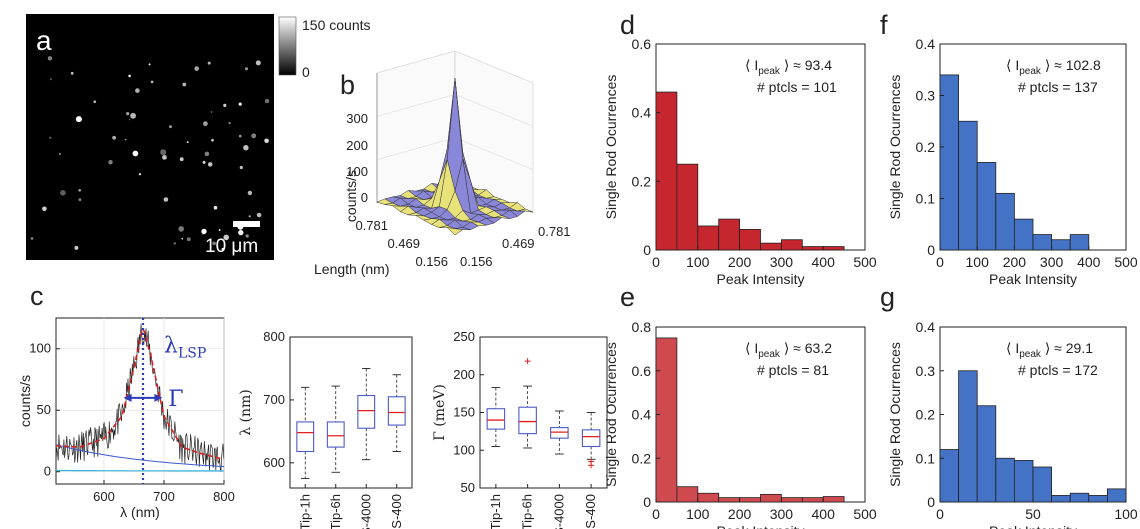  Describe the element at coordinates (150, 153) in the screenshot. I see `fluorescence-spots` at that location.